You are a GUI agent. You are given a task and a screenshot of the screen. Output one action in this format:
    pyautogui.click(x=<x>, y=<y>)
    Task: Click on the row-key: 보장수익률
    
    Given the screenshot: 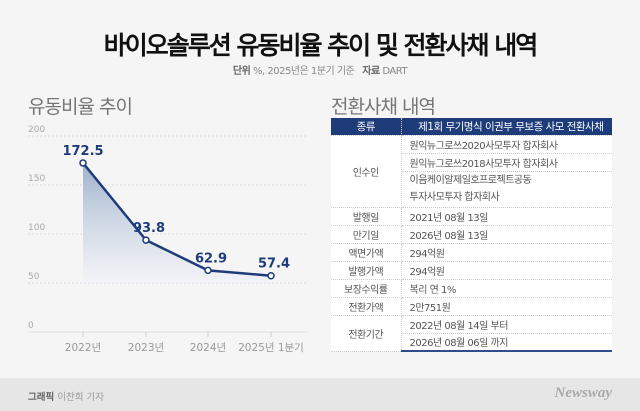 What is the action you would take?
    pyautogui.click(x=366, y=288)
    